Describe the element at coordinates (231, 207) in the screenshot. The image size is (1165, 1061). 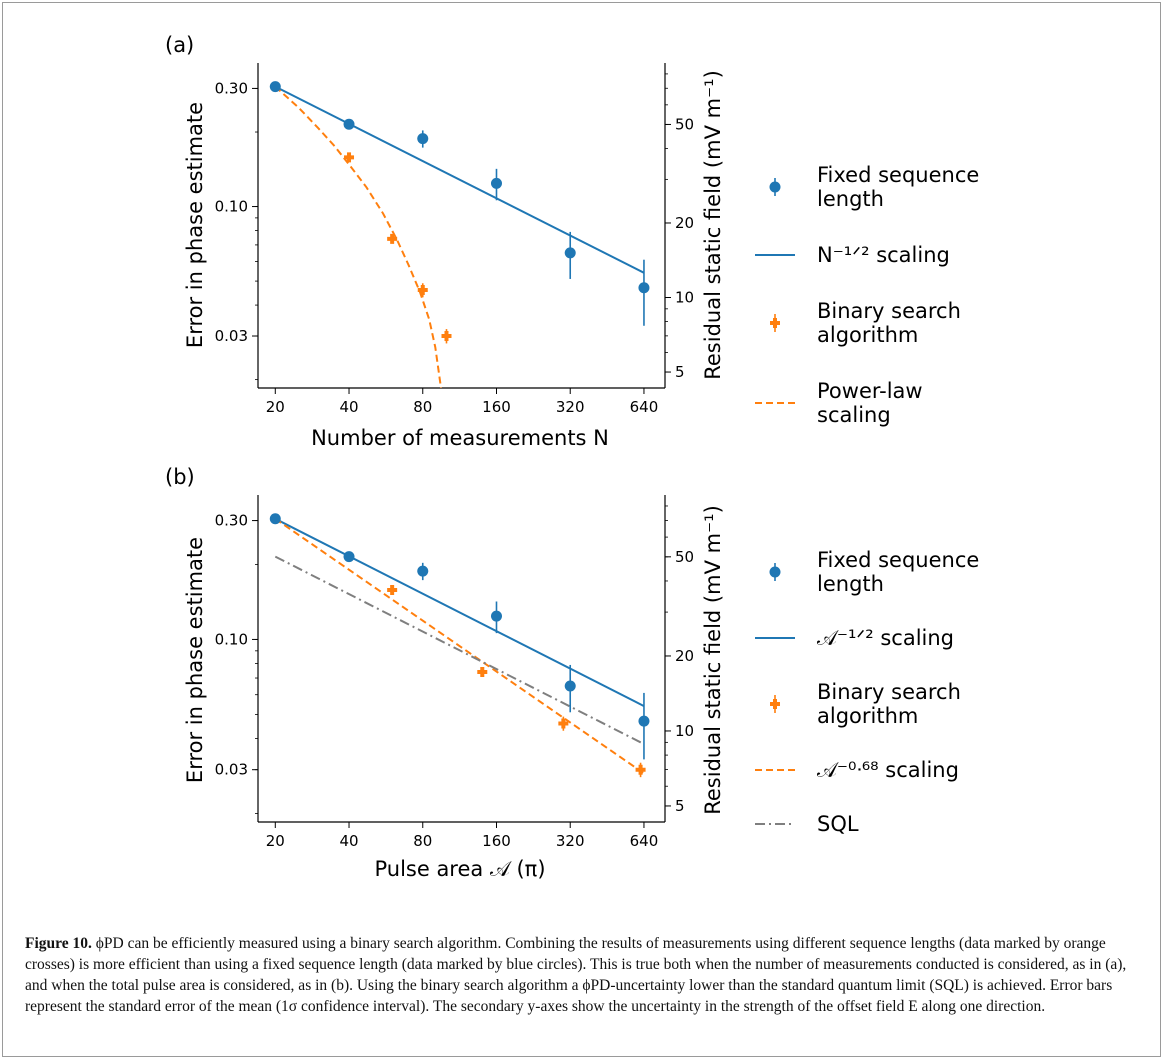
I see `panel-a-y-tick-label: 0.10` at that location.